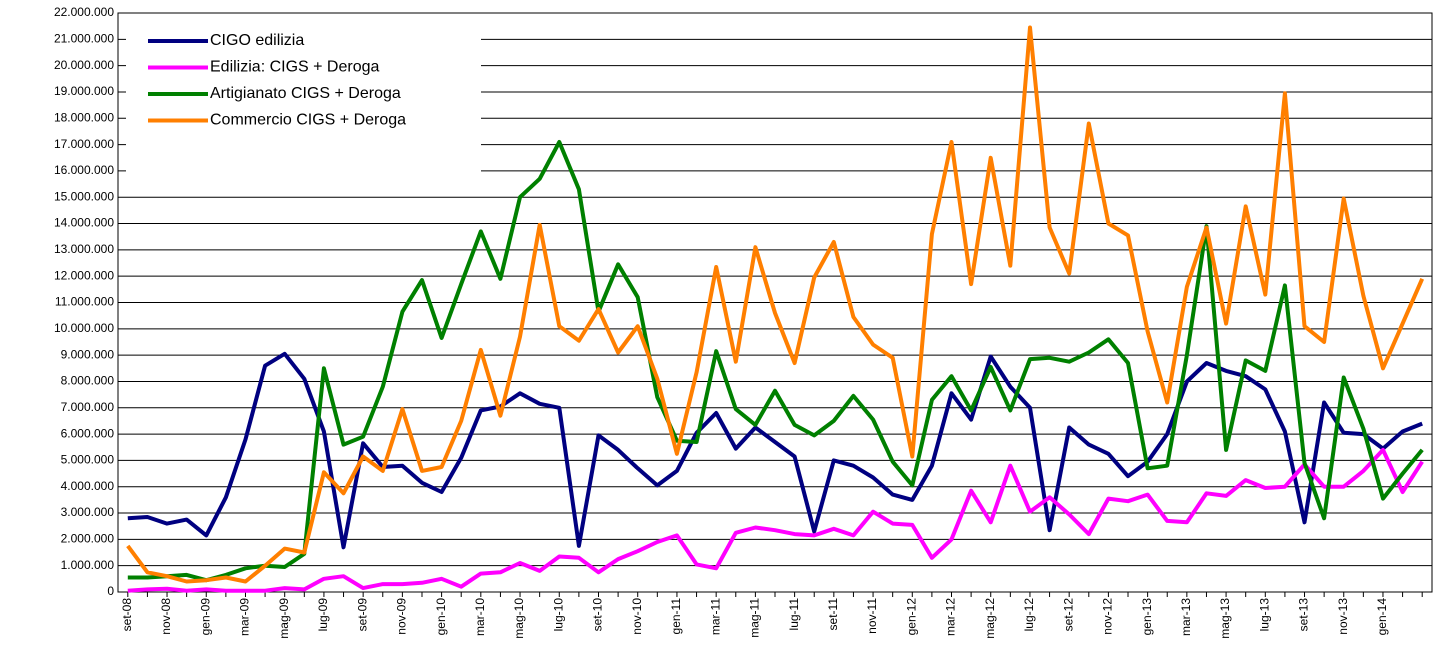  Describe the element at coordinates (127, 615) in the screenshot. I see `x-tick-label: set-08` at that location.